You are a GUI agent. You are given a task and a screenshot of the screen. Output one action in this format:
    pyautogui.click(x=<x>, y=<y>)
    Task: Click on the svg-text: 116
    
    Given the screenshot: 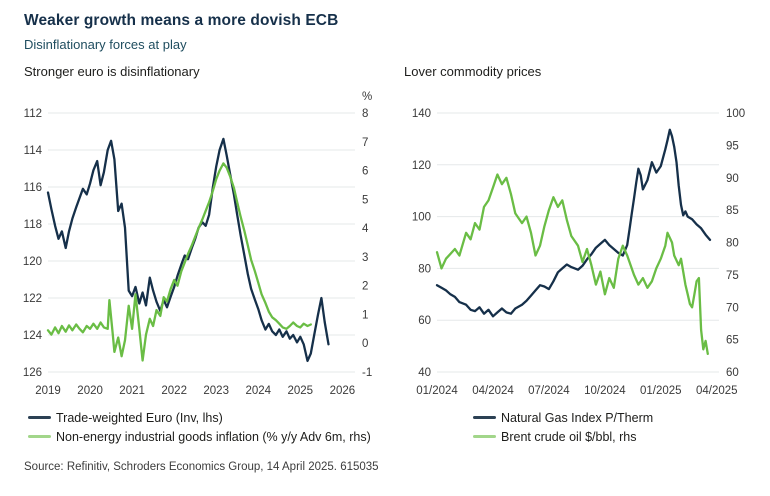 What is the action you would take?
    pyautogui.click(x=33, y=188)
    